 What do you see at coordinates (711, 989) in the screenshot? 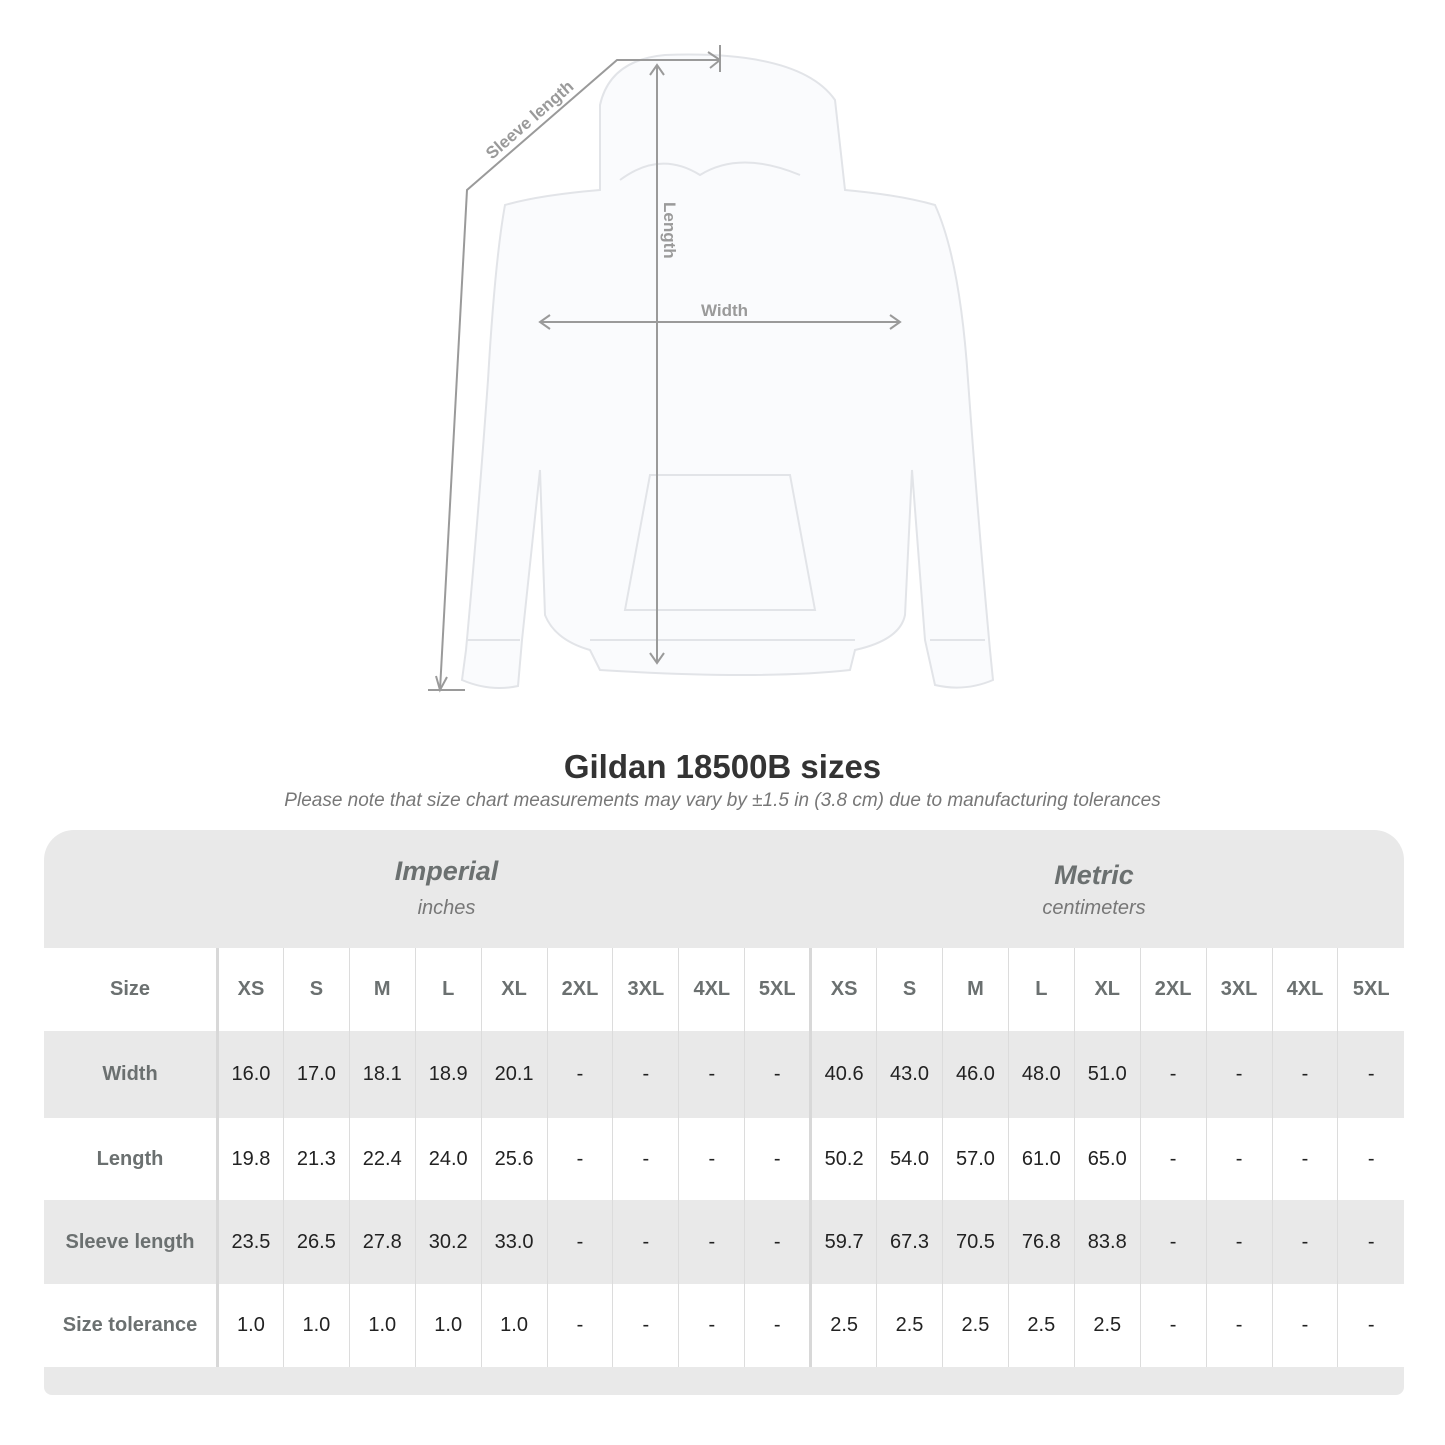
I see `imperial-size-4xl: 4XL` at bounding box center [711, 989].